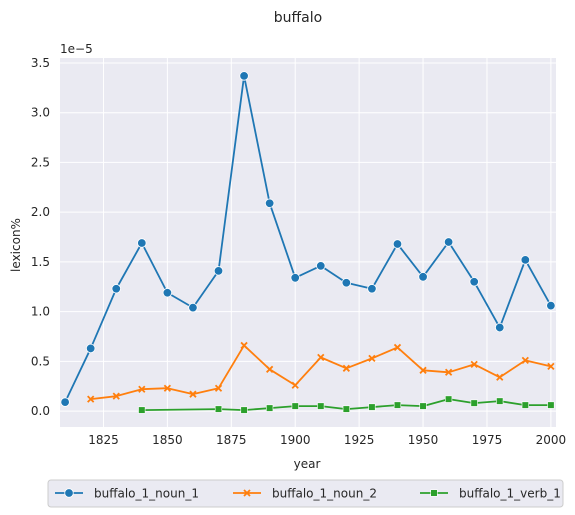  Describe the element at coordinates (40, 162) in the screenshot. I see `y-tick-label: 2.5` at that location.